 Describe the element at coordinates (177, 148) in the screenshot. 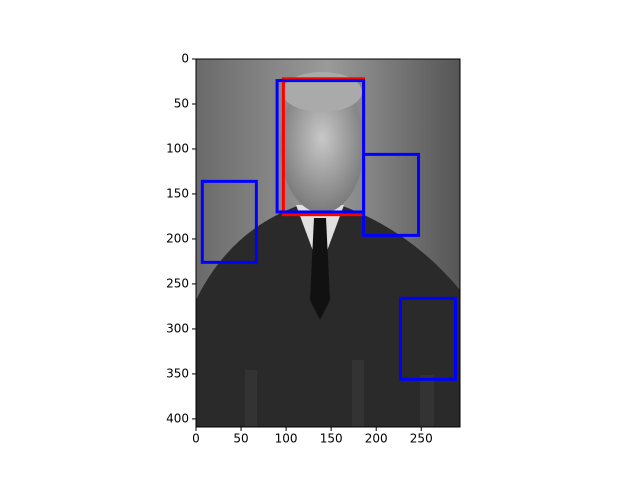

I see `y-tick-label: 100` at that location.